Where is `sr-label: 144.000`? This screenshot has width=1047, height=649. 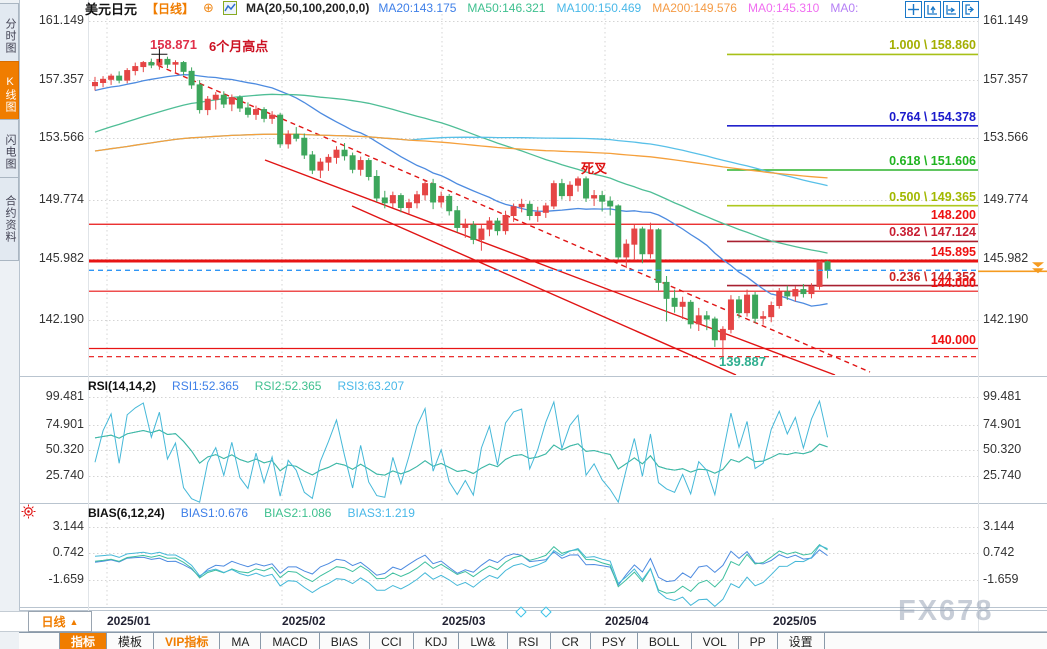 sr-label: 144.000 is located at coordinates (953, 283).